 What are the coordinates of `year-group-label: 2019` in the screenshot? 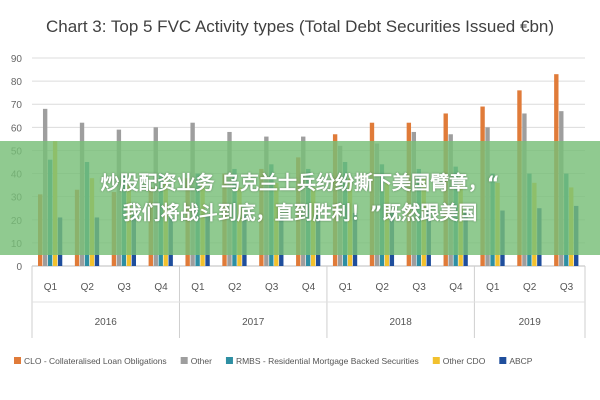 It's located at (530, 322).